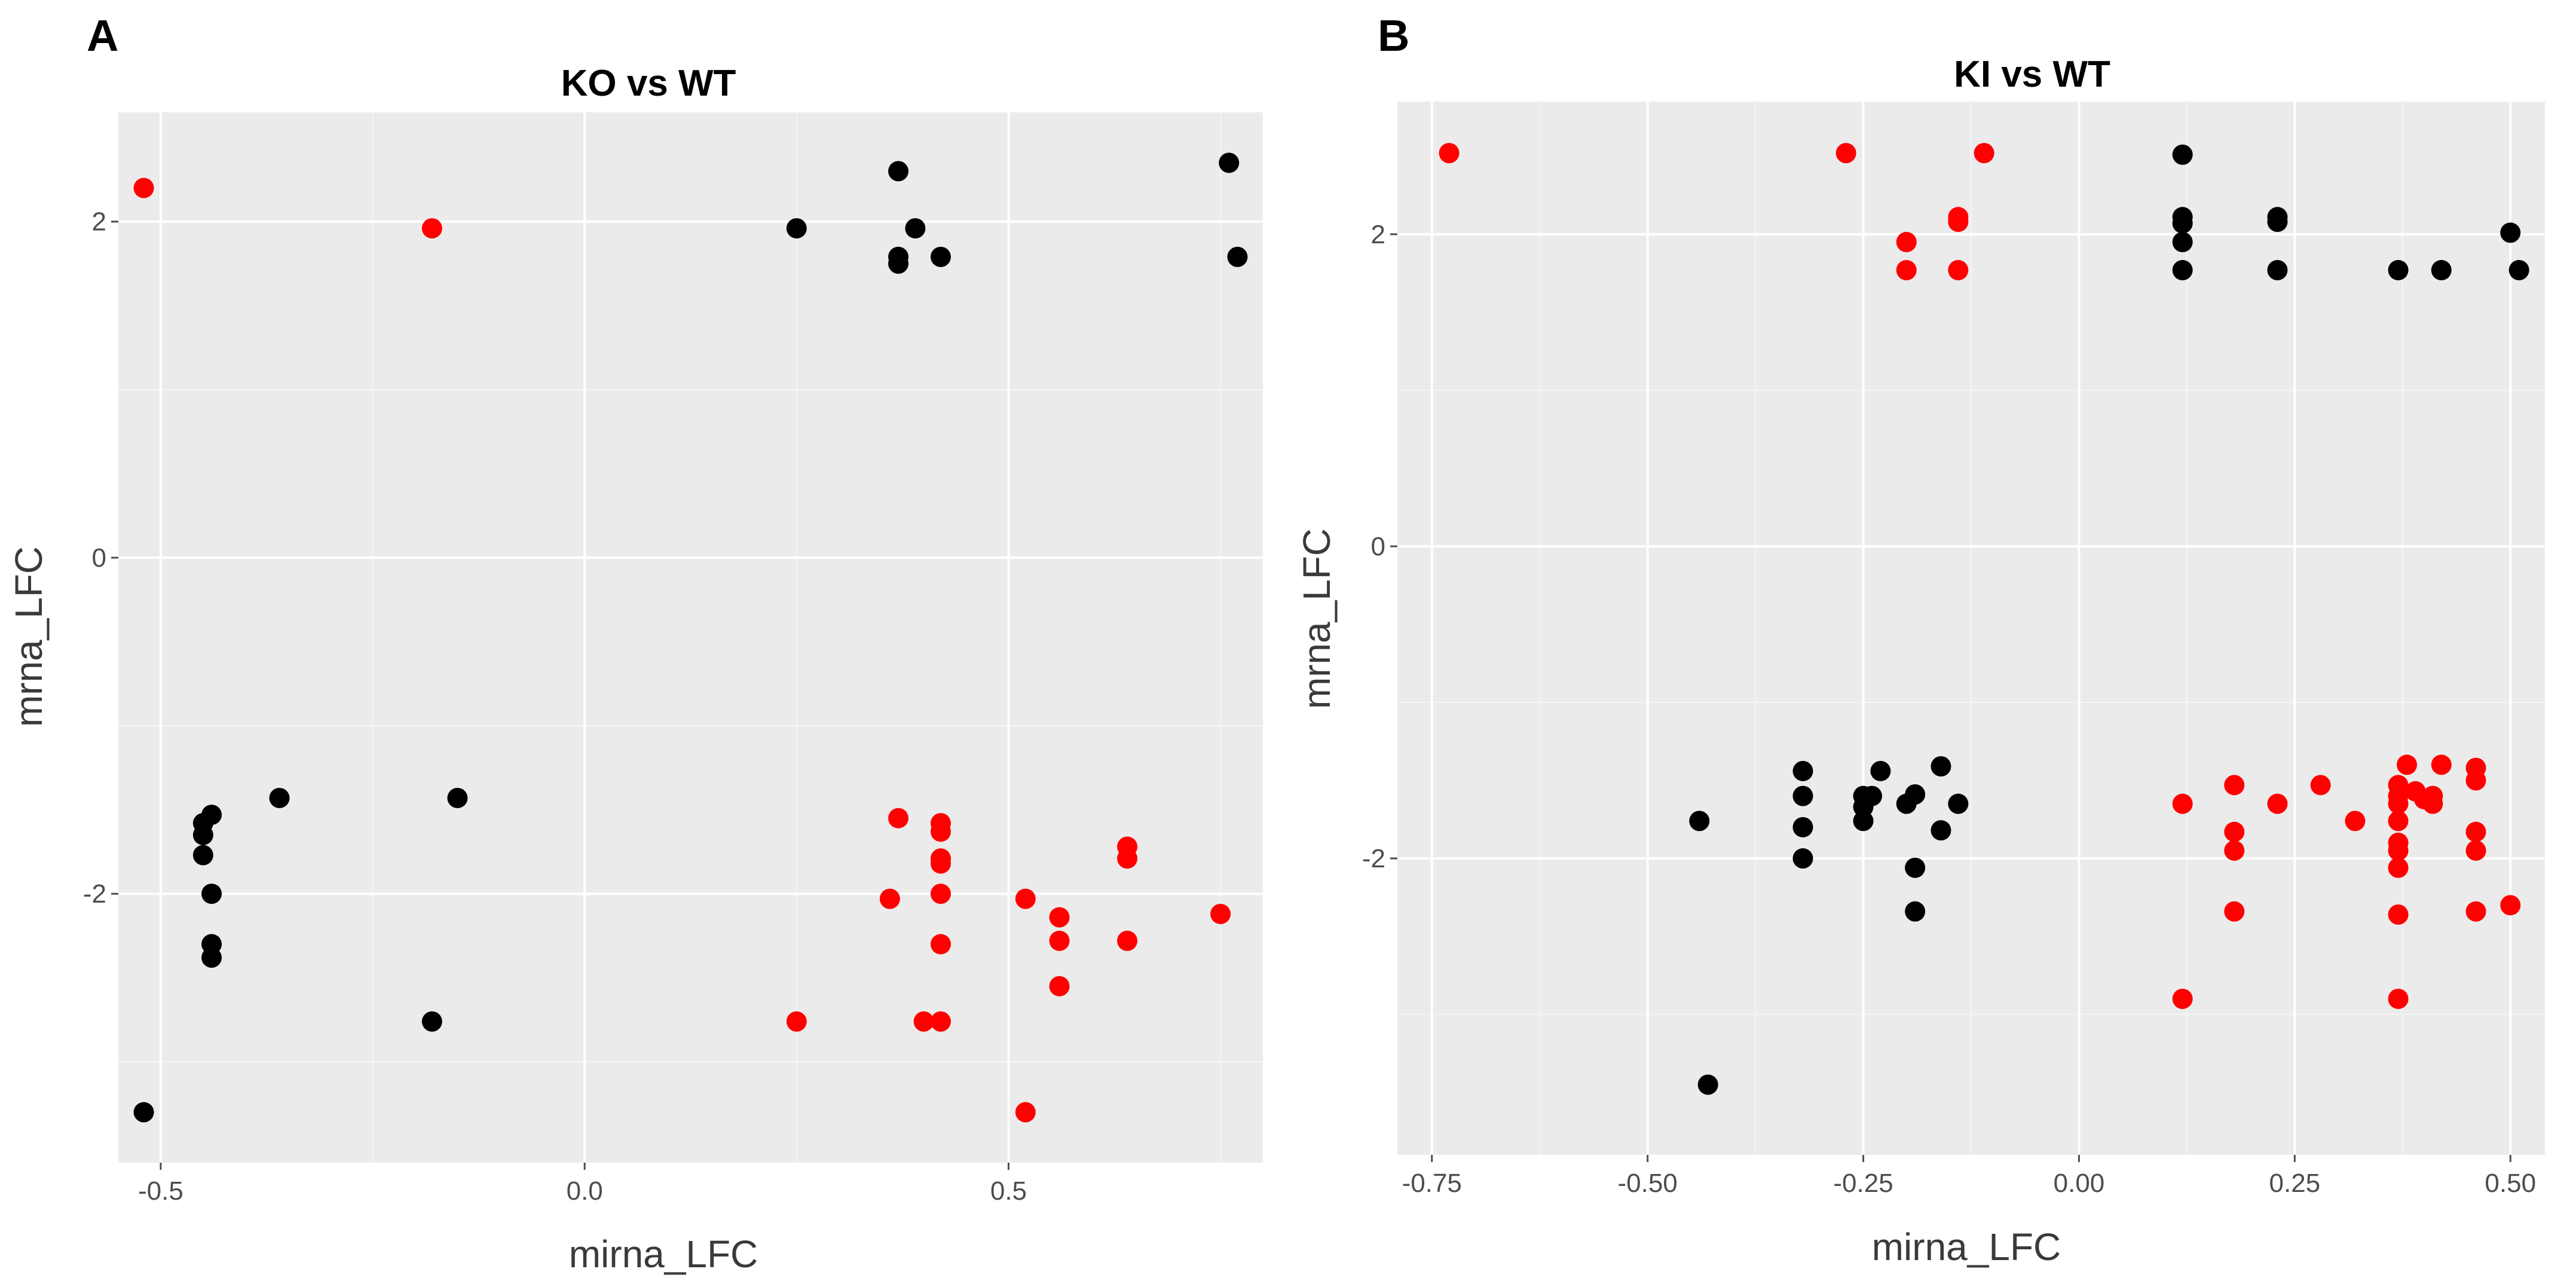 Image resolution: width=2576 pixels, height=1281 pixels. Describe the element at coordinates (1393, 35) in the screenshot. I see `panel-letter-b: B` at that location.